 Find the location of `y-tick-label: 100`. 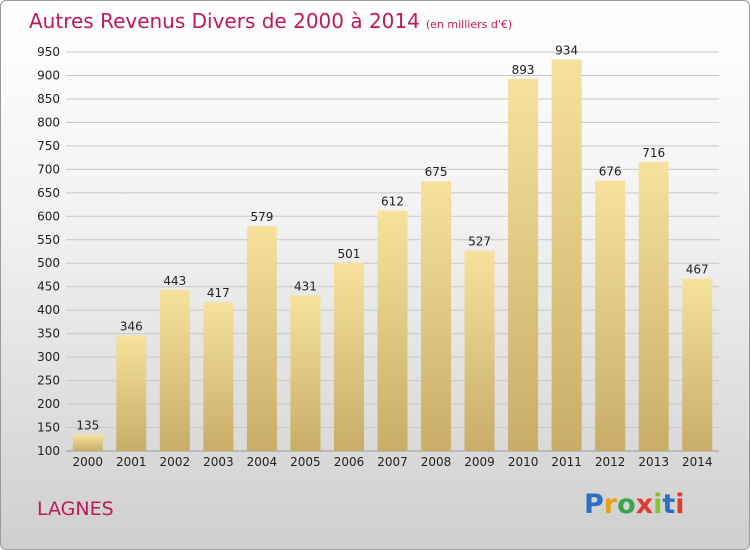

y-tick-label: 100 is located at coordinates (48, 451).